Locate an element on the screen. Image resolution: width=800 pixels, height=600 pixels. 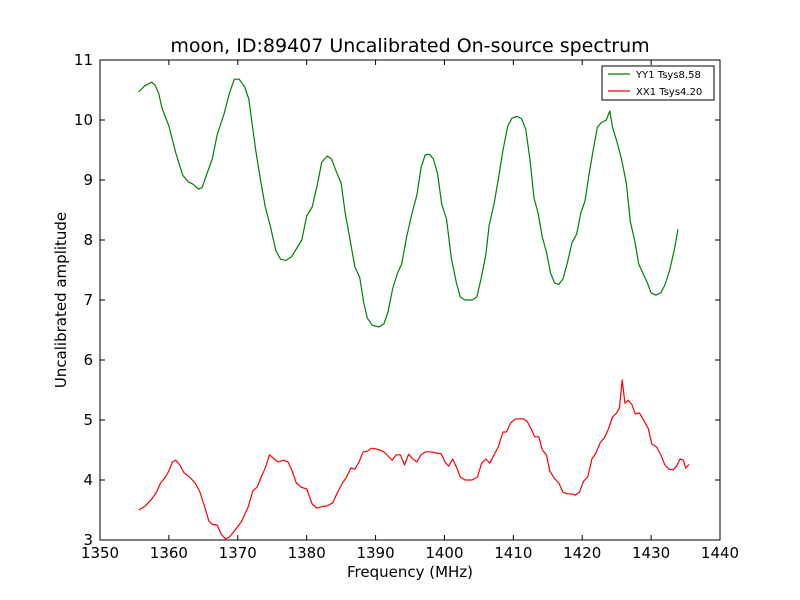
y-tick-label: 4 is located at coordinates (88, 480).